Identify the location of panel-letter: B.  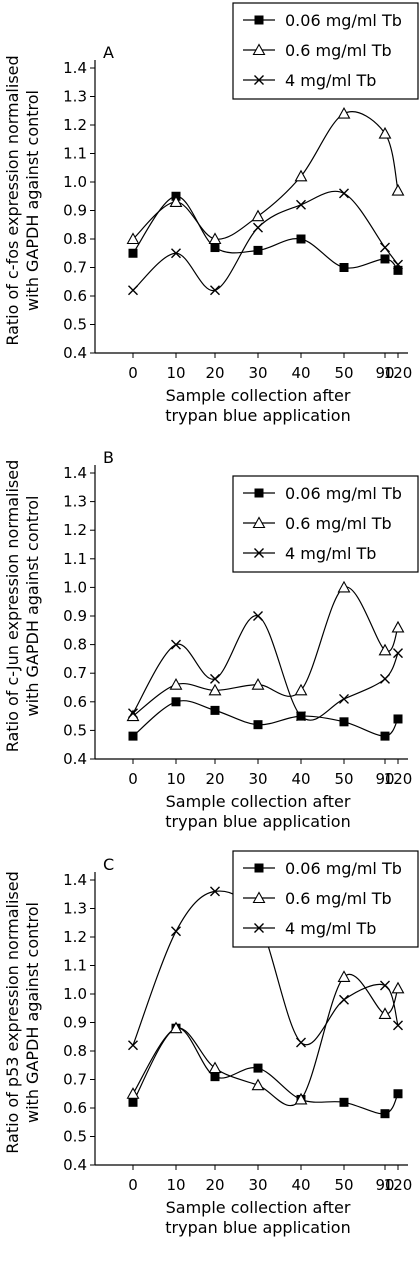
(108, 457).